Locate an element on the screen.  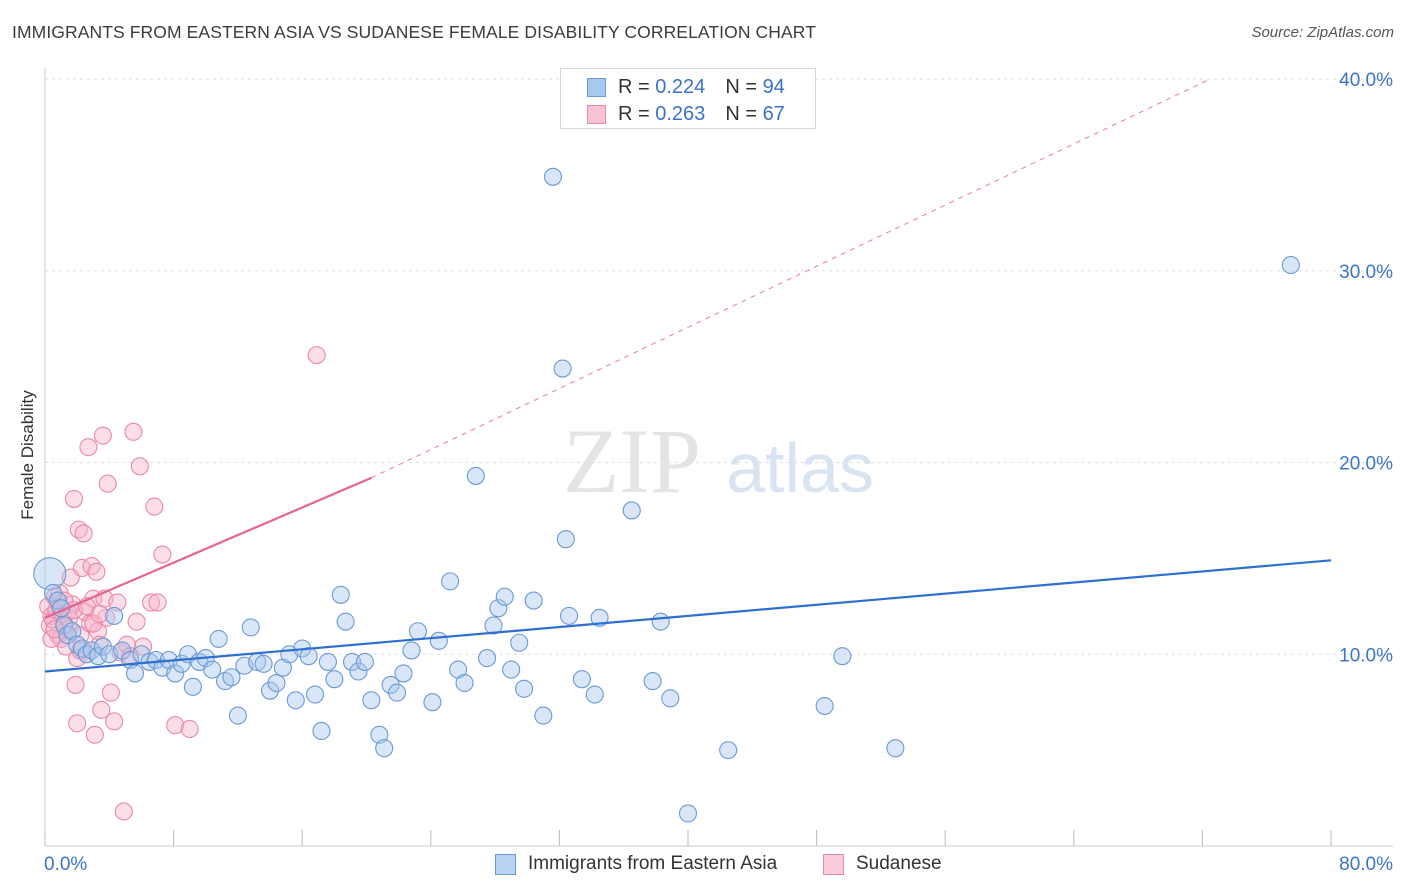
y-tick-label: 10.0% is located at coordinates (1366, 655).